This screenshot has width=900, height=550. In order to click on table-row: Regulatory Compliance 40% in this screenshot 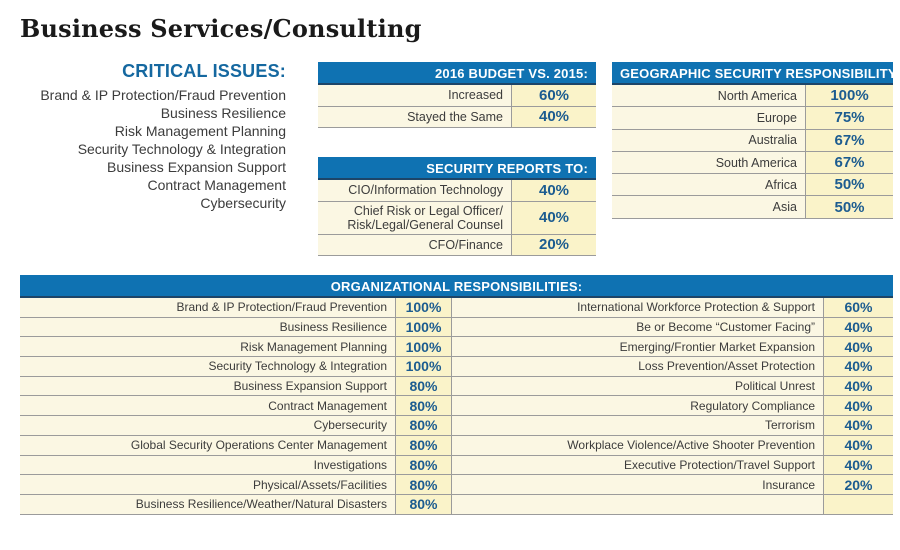, I will do `click(672, 406)`.